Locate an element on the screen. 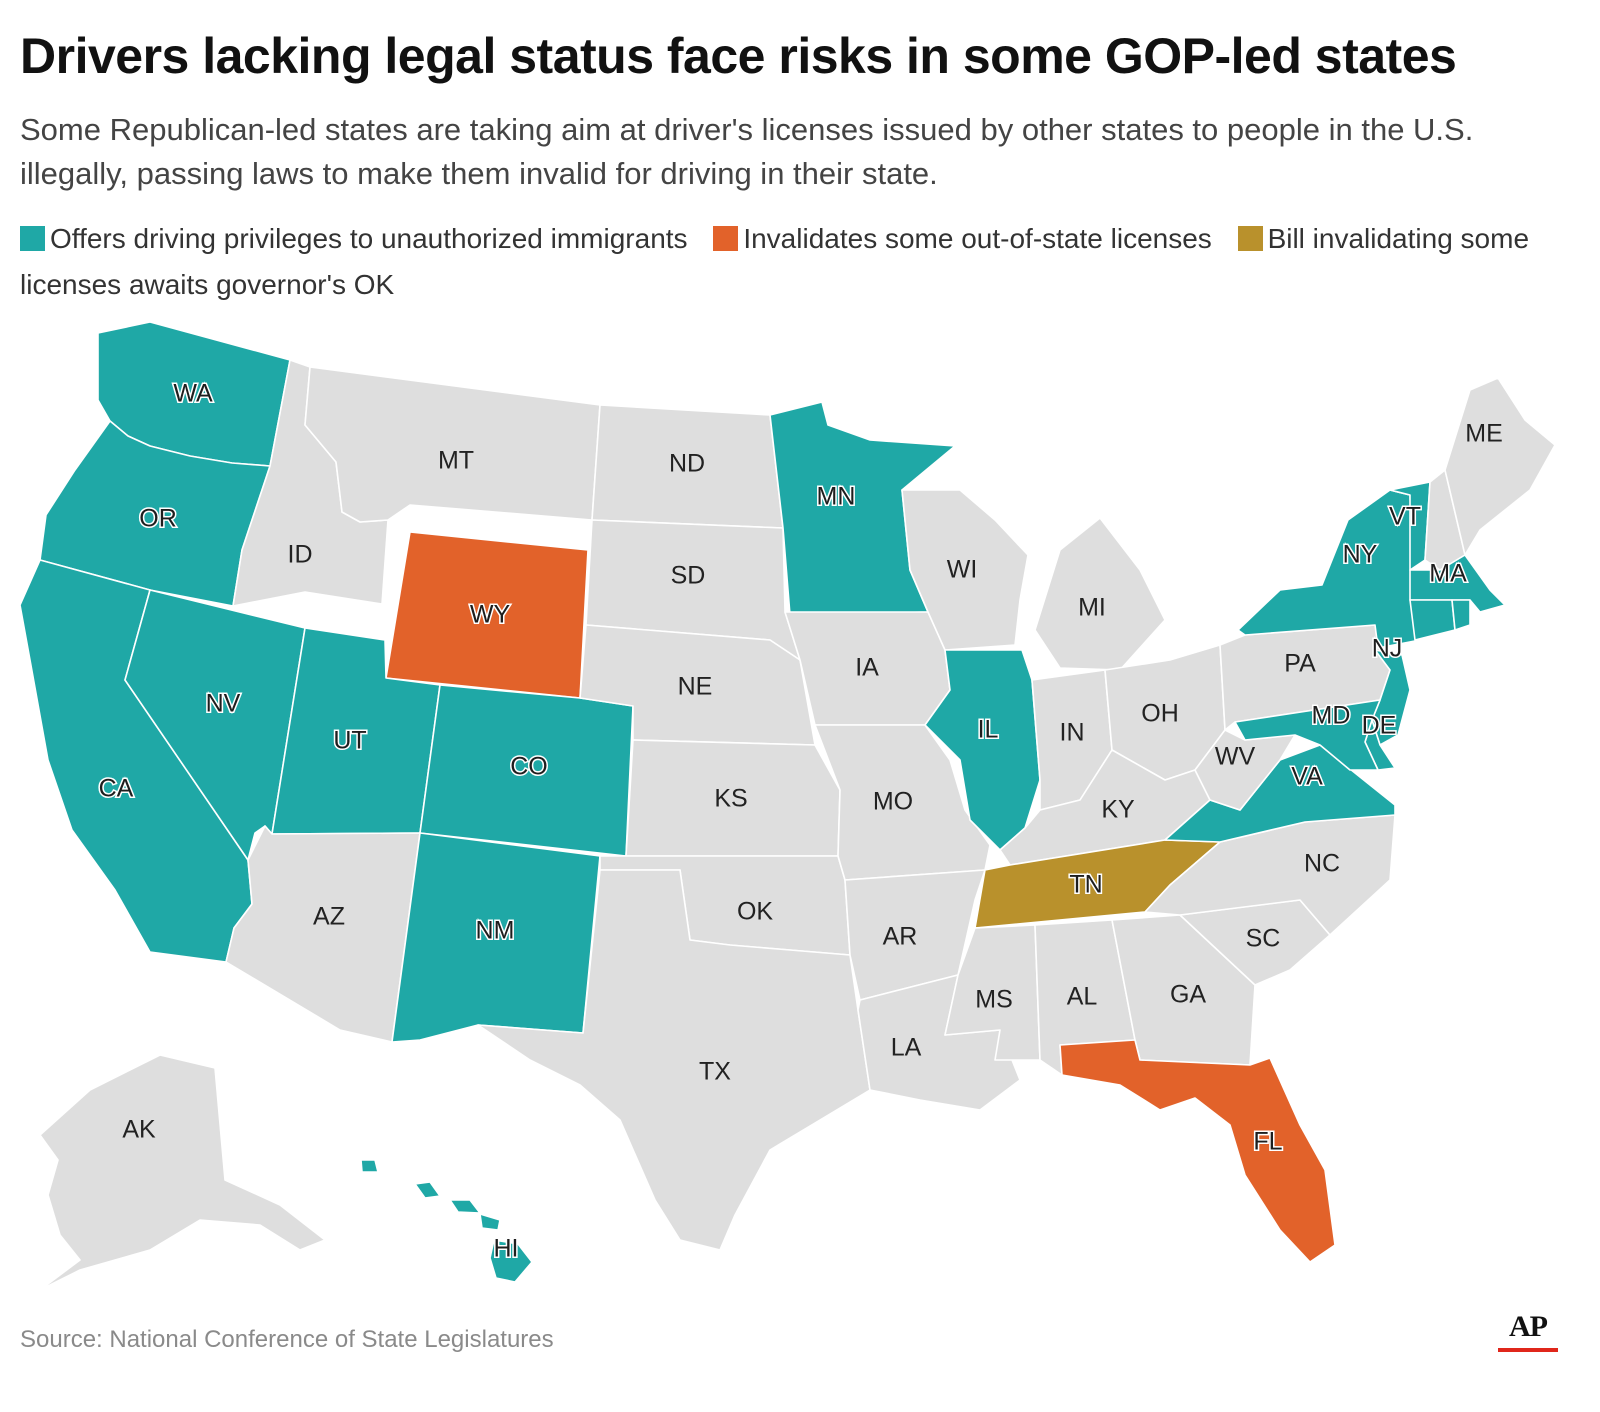 The width and height of the screenshot is (1600, 1412). state-label-wa: WA is located at coordinates (193, 394).